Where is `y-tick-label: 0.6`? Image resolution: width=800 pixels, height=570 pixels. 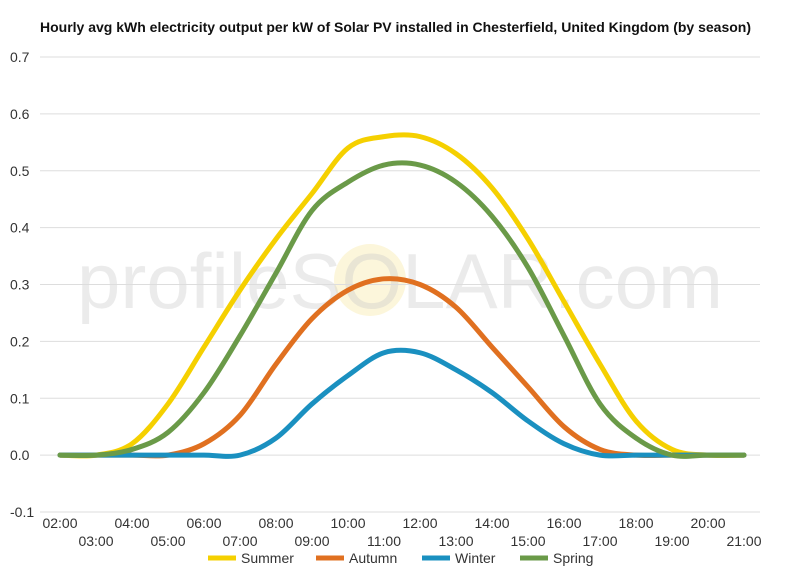
y-tick-label: 0.6 is located at coordinates (20, 114).